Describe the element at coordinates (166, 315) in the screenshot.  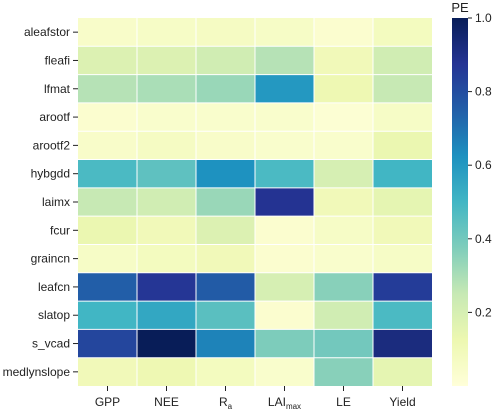
I see `heatmap-cell-slatop-nee` at that location.